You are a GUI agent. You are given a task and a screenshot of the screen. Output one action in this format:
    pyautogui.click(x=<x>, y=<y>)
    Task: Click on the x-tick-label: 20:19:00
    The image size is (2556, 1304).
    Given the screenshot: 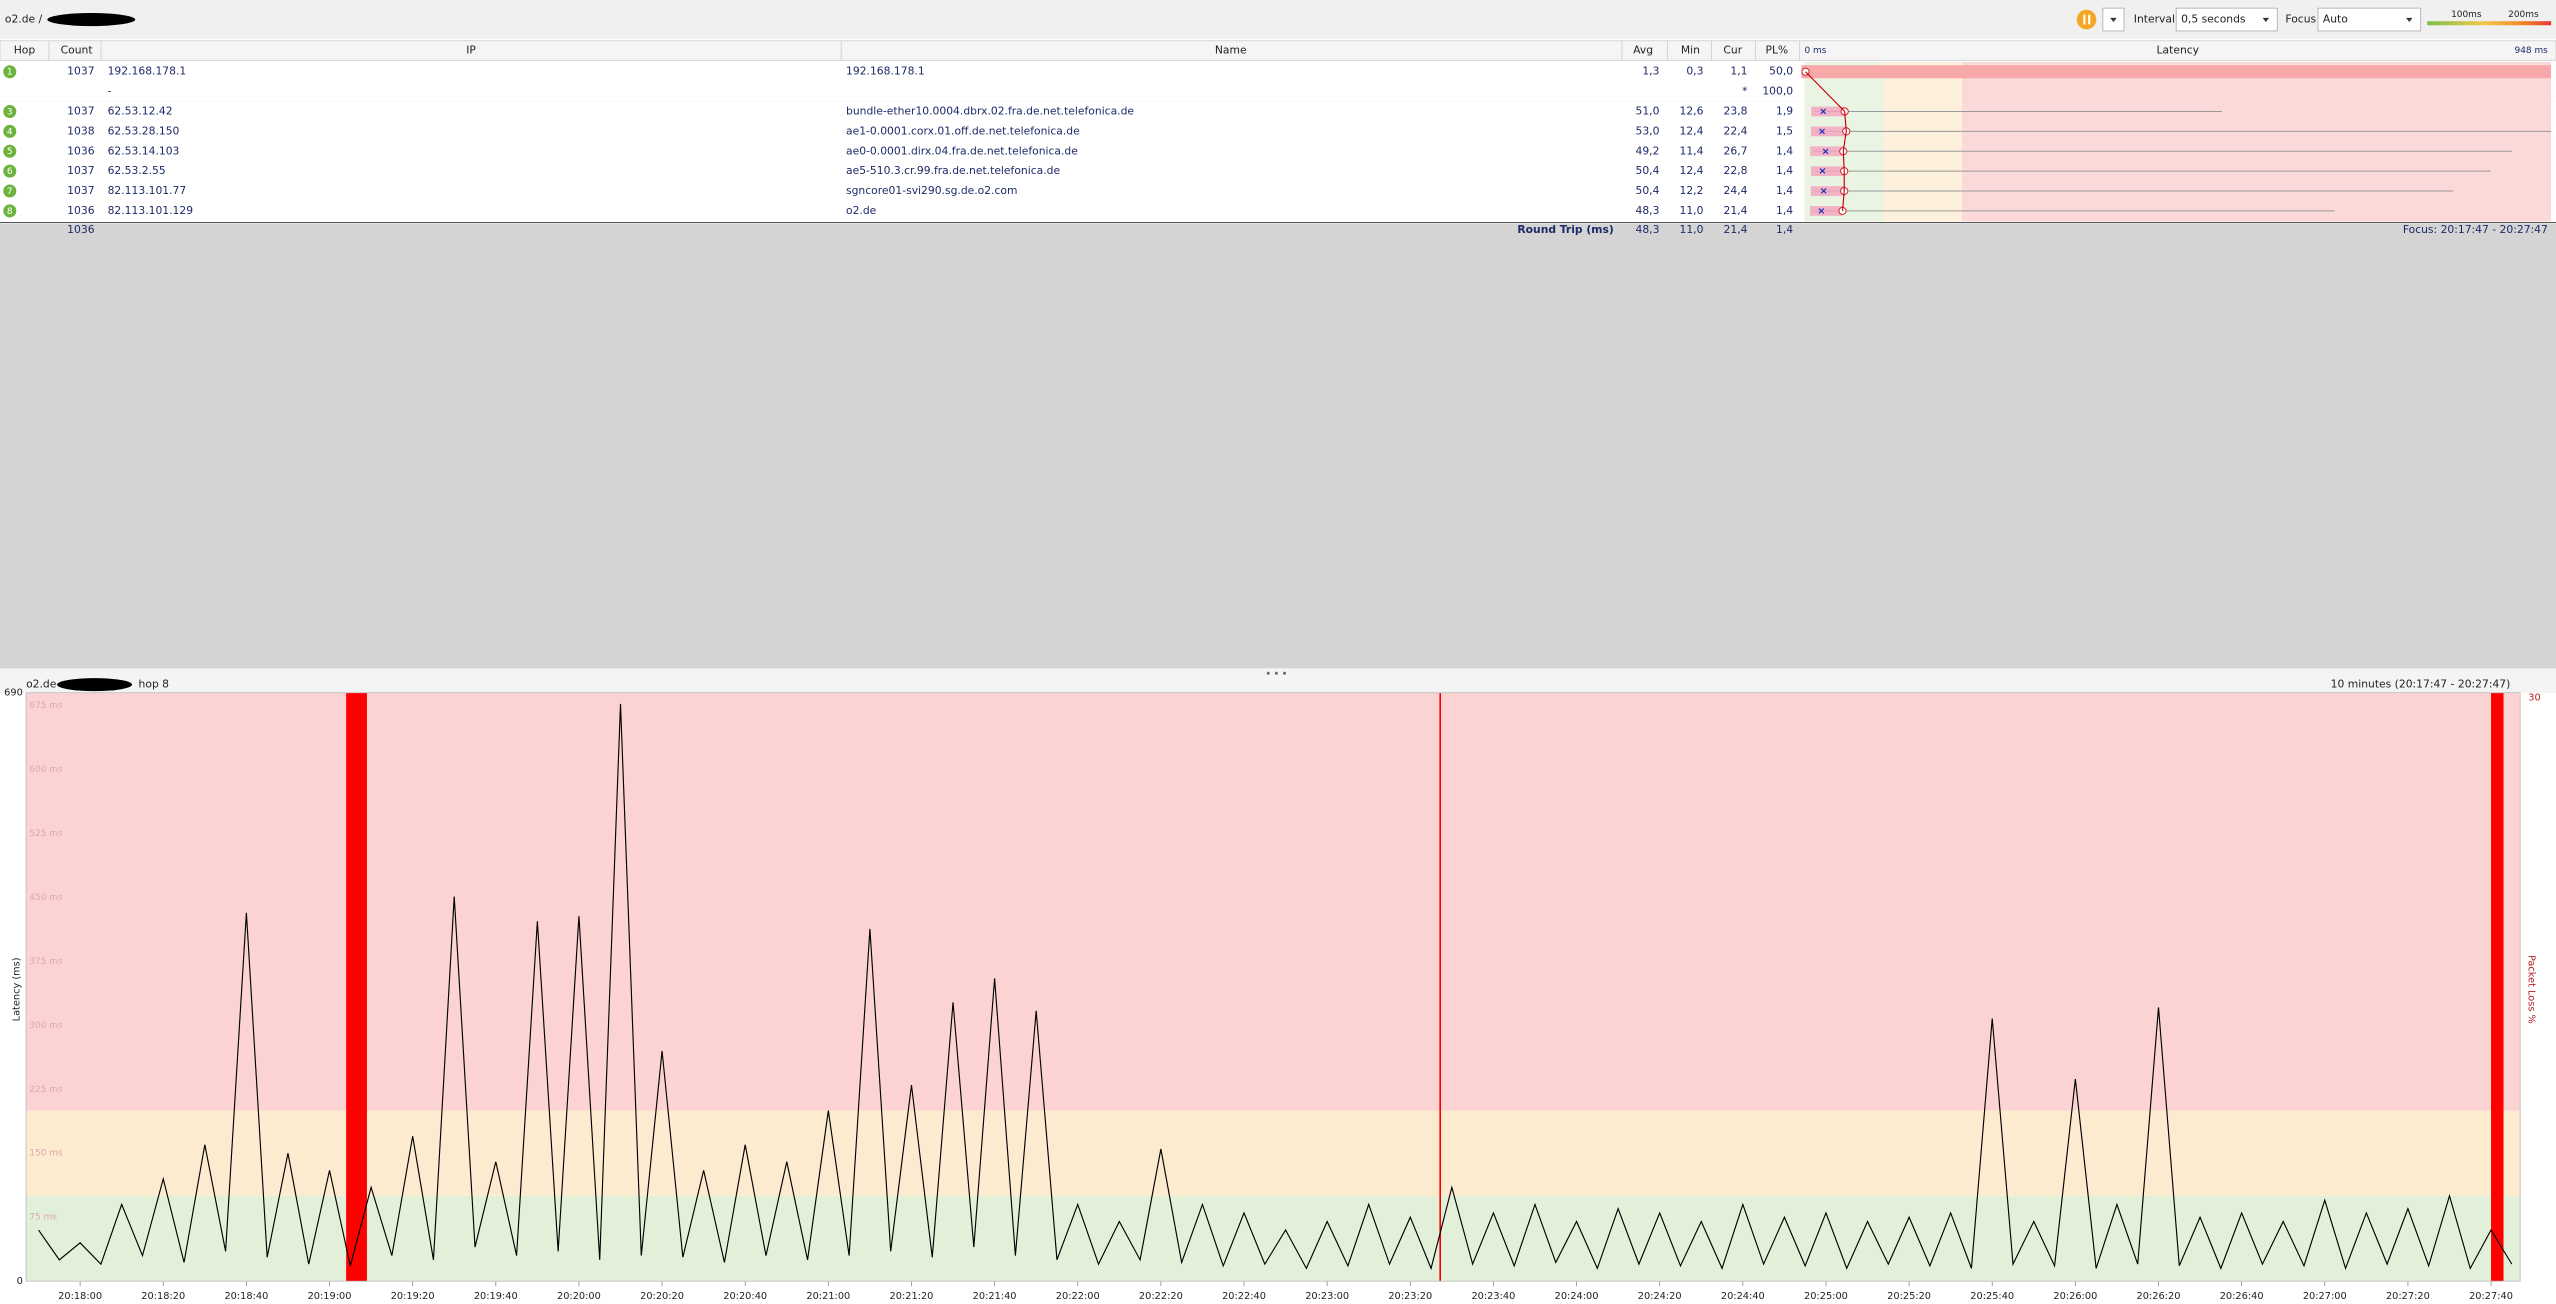 What is the action you would take?
    pyautogui.click(x=330, y=1296)
    